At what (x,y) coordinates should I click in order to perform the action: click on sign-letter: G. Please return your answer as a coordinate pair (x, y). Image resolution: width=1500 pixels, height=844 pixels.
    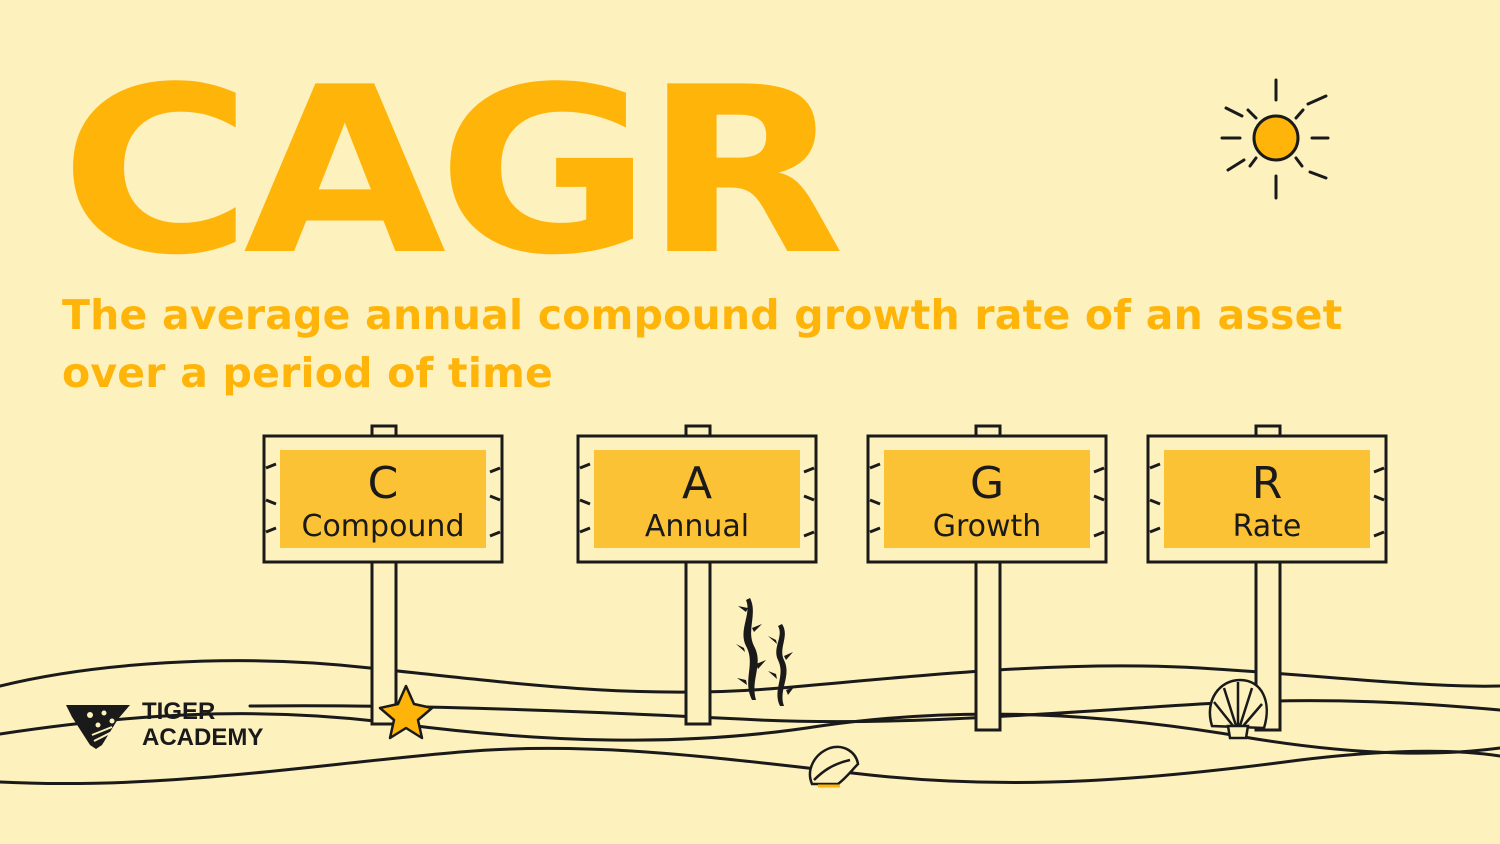
    Looking at the image, I should click on (987, 483).